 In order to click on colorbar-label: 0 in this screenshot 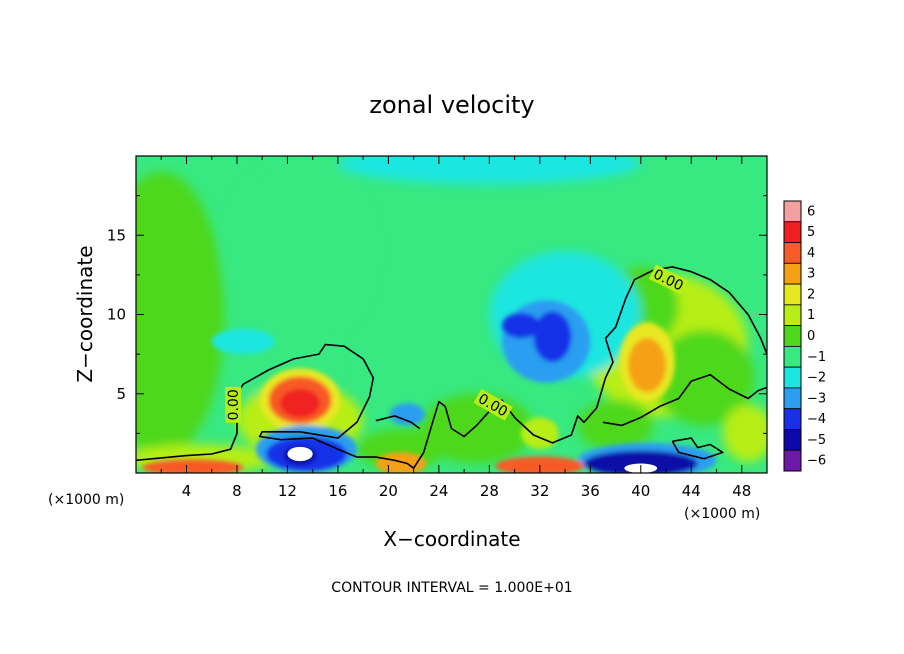, I will do `click(811, 336)`.